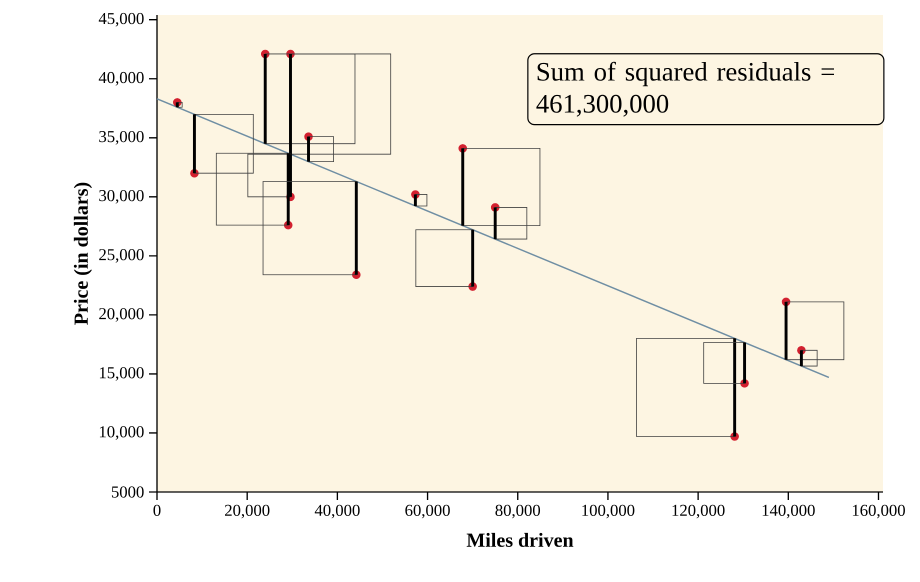 The image size is (920, 582). Describe the element at coordinates (517, 511) in the screenshot. I see `x-tick-label: 80,000` at that location.